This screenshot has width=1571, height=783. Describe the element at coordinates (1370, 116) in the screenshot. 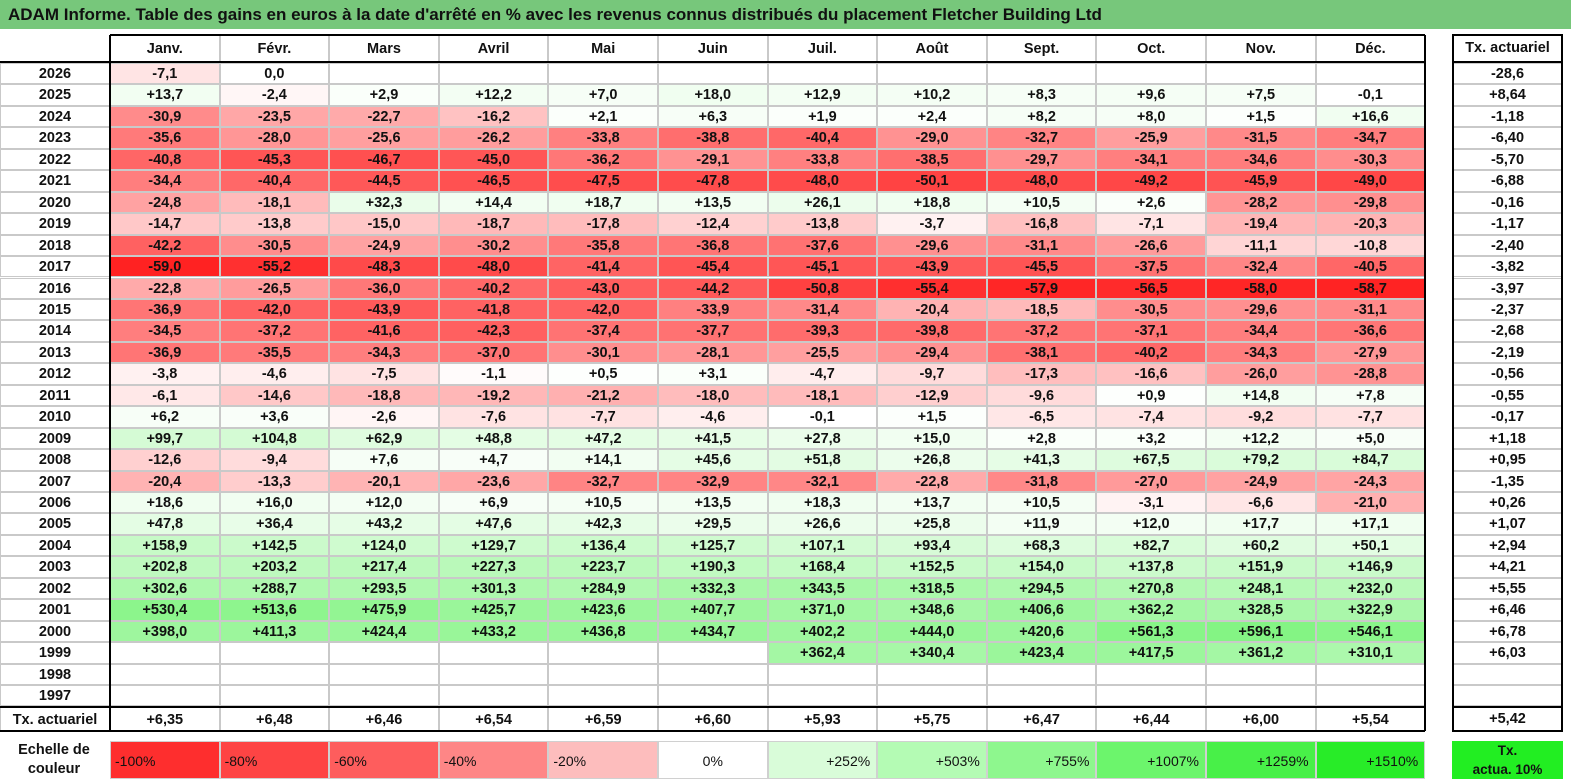

I see `table-cell: +16,6` at that location.